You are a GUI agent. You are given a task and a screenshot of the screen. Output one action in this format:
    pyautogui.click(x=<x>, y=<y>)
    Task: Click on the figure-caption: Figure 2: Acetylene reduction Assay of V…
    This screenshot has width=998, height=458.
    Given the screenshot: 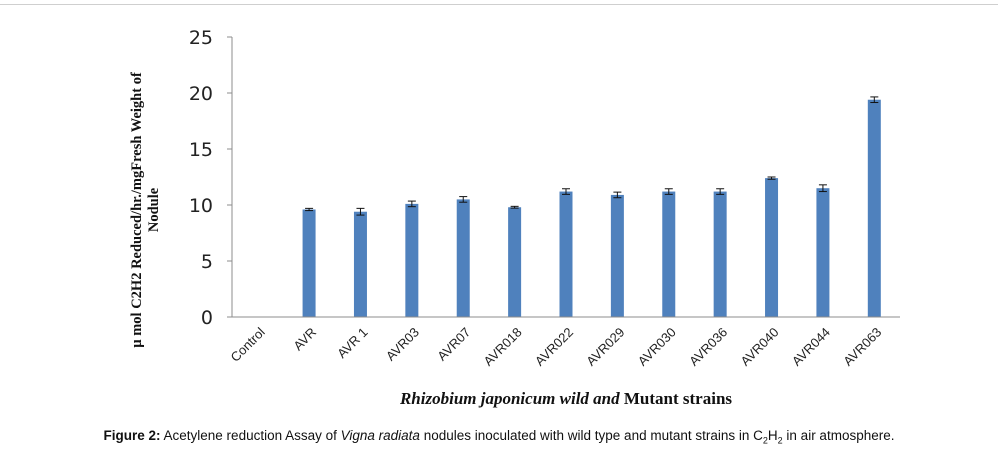 What is the action you would take?
    pyautogui.click(x=499, y=437)
    